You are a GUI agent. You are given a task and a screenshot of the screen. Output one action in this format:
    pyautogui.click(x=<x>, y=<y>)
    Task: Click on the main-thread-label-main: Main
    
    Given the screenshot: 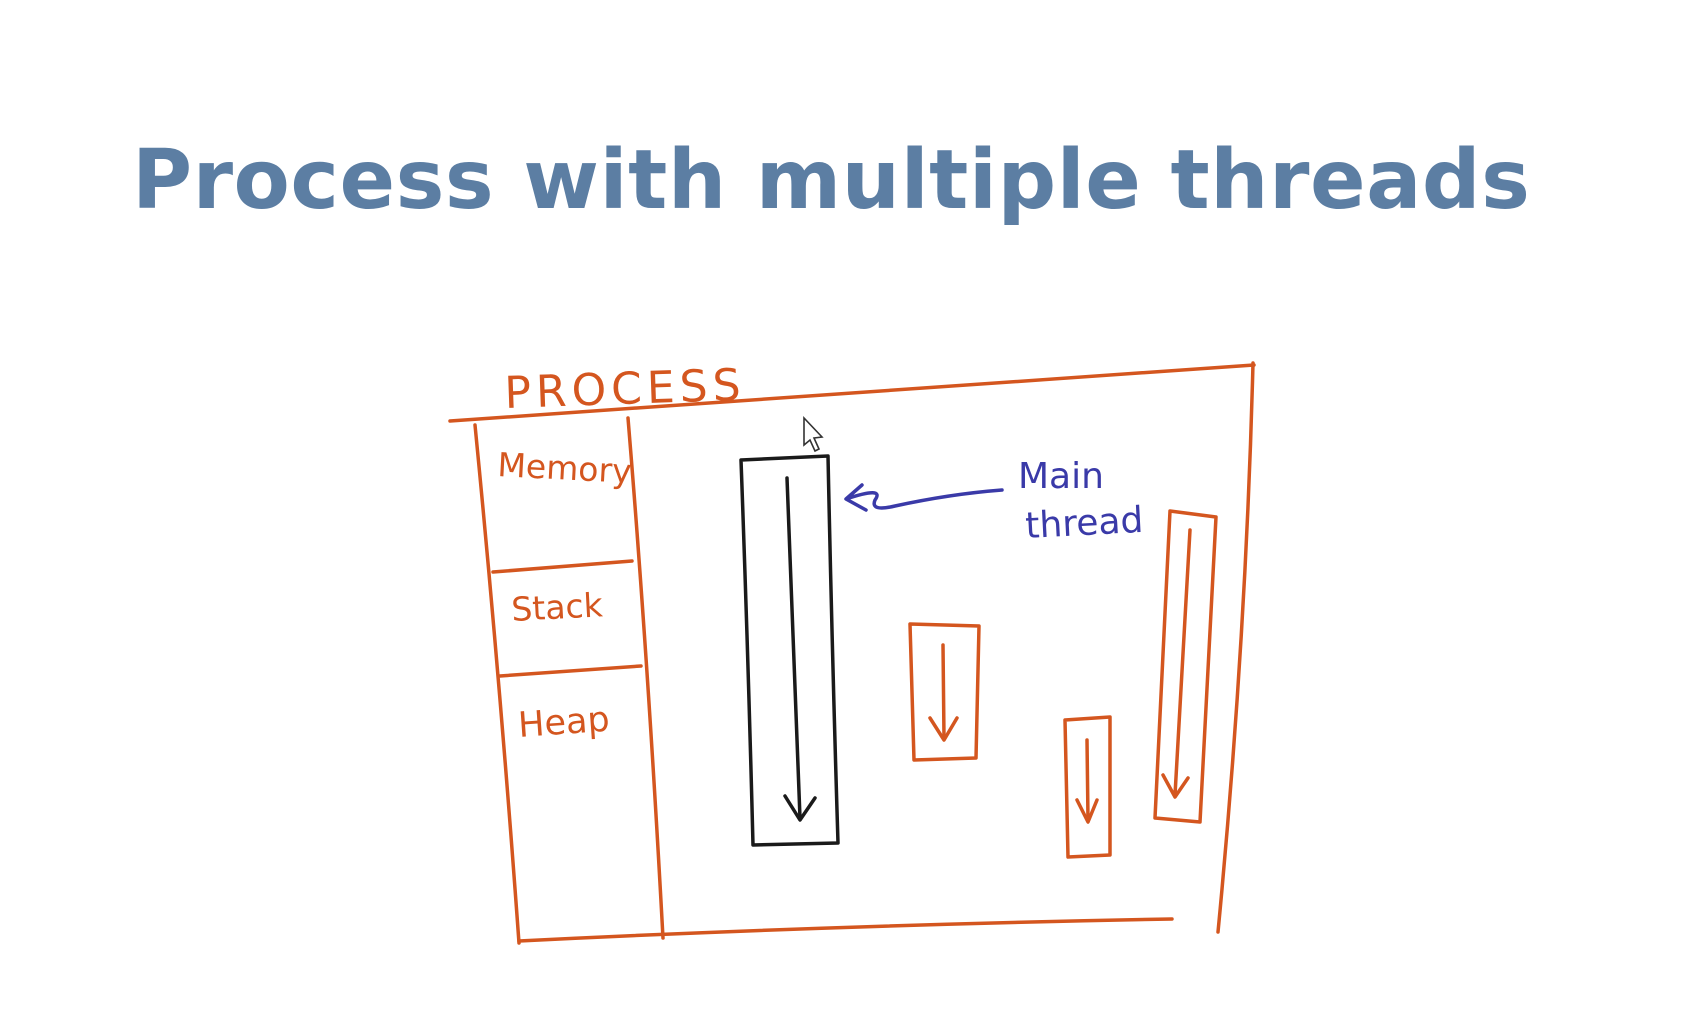 What is the action you would take?
    pyautogui.click(x=1061, y=476)
    